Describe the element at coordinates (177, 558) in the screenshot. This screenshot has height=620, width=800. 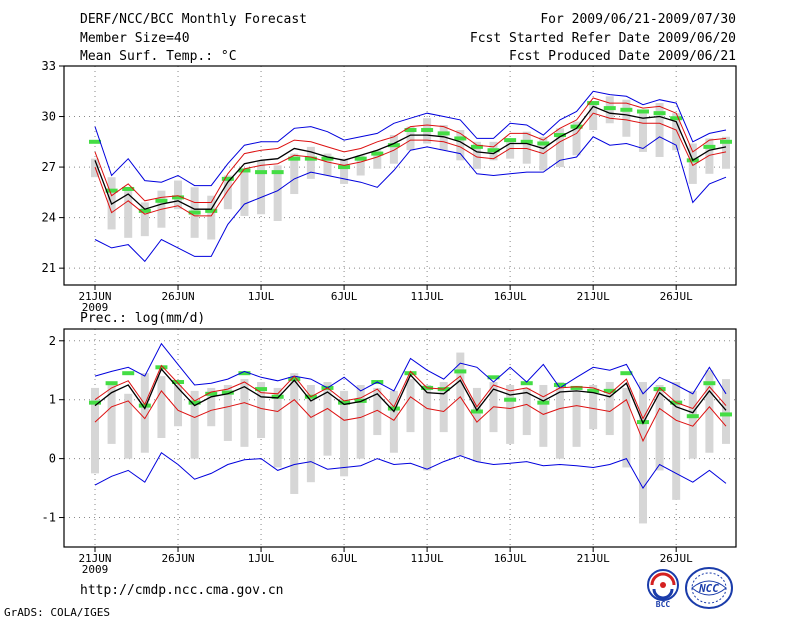
I see `prec-x-tick-label: 26JUN` at that location.